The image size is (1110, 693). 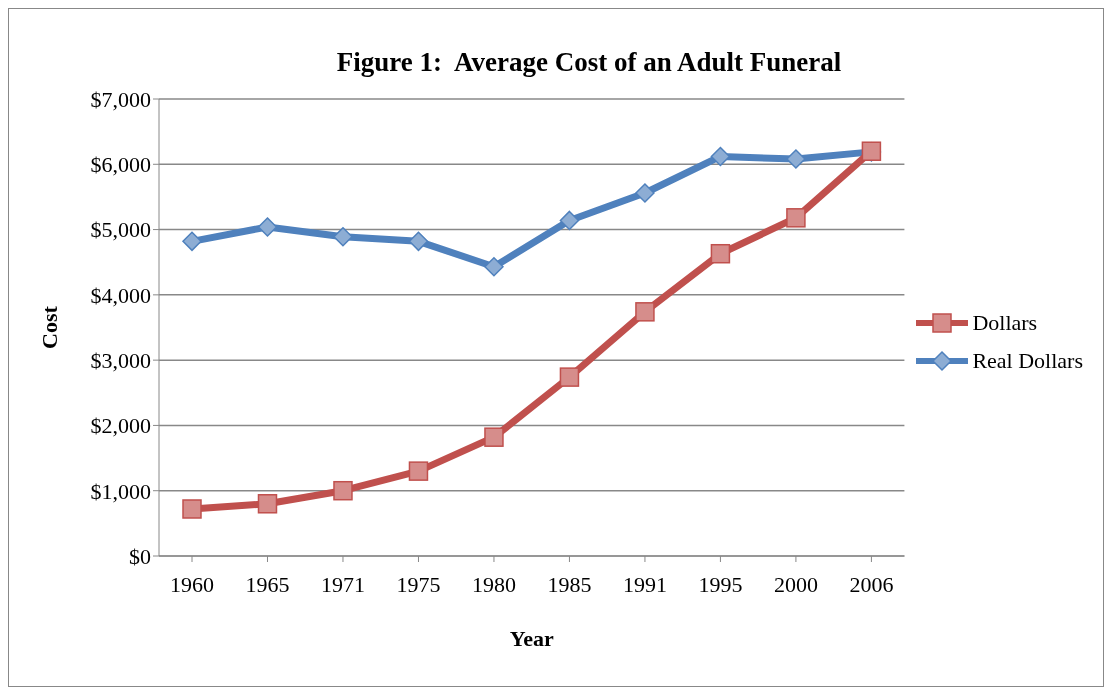 I want to click on x-tick-label: 1971, so click(x=342, y=584).